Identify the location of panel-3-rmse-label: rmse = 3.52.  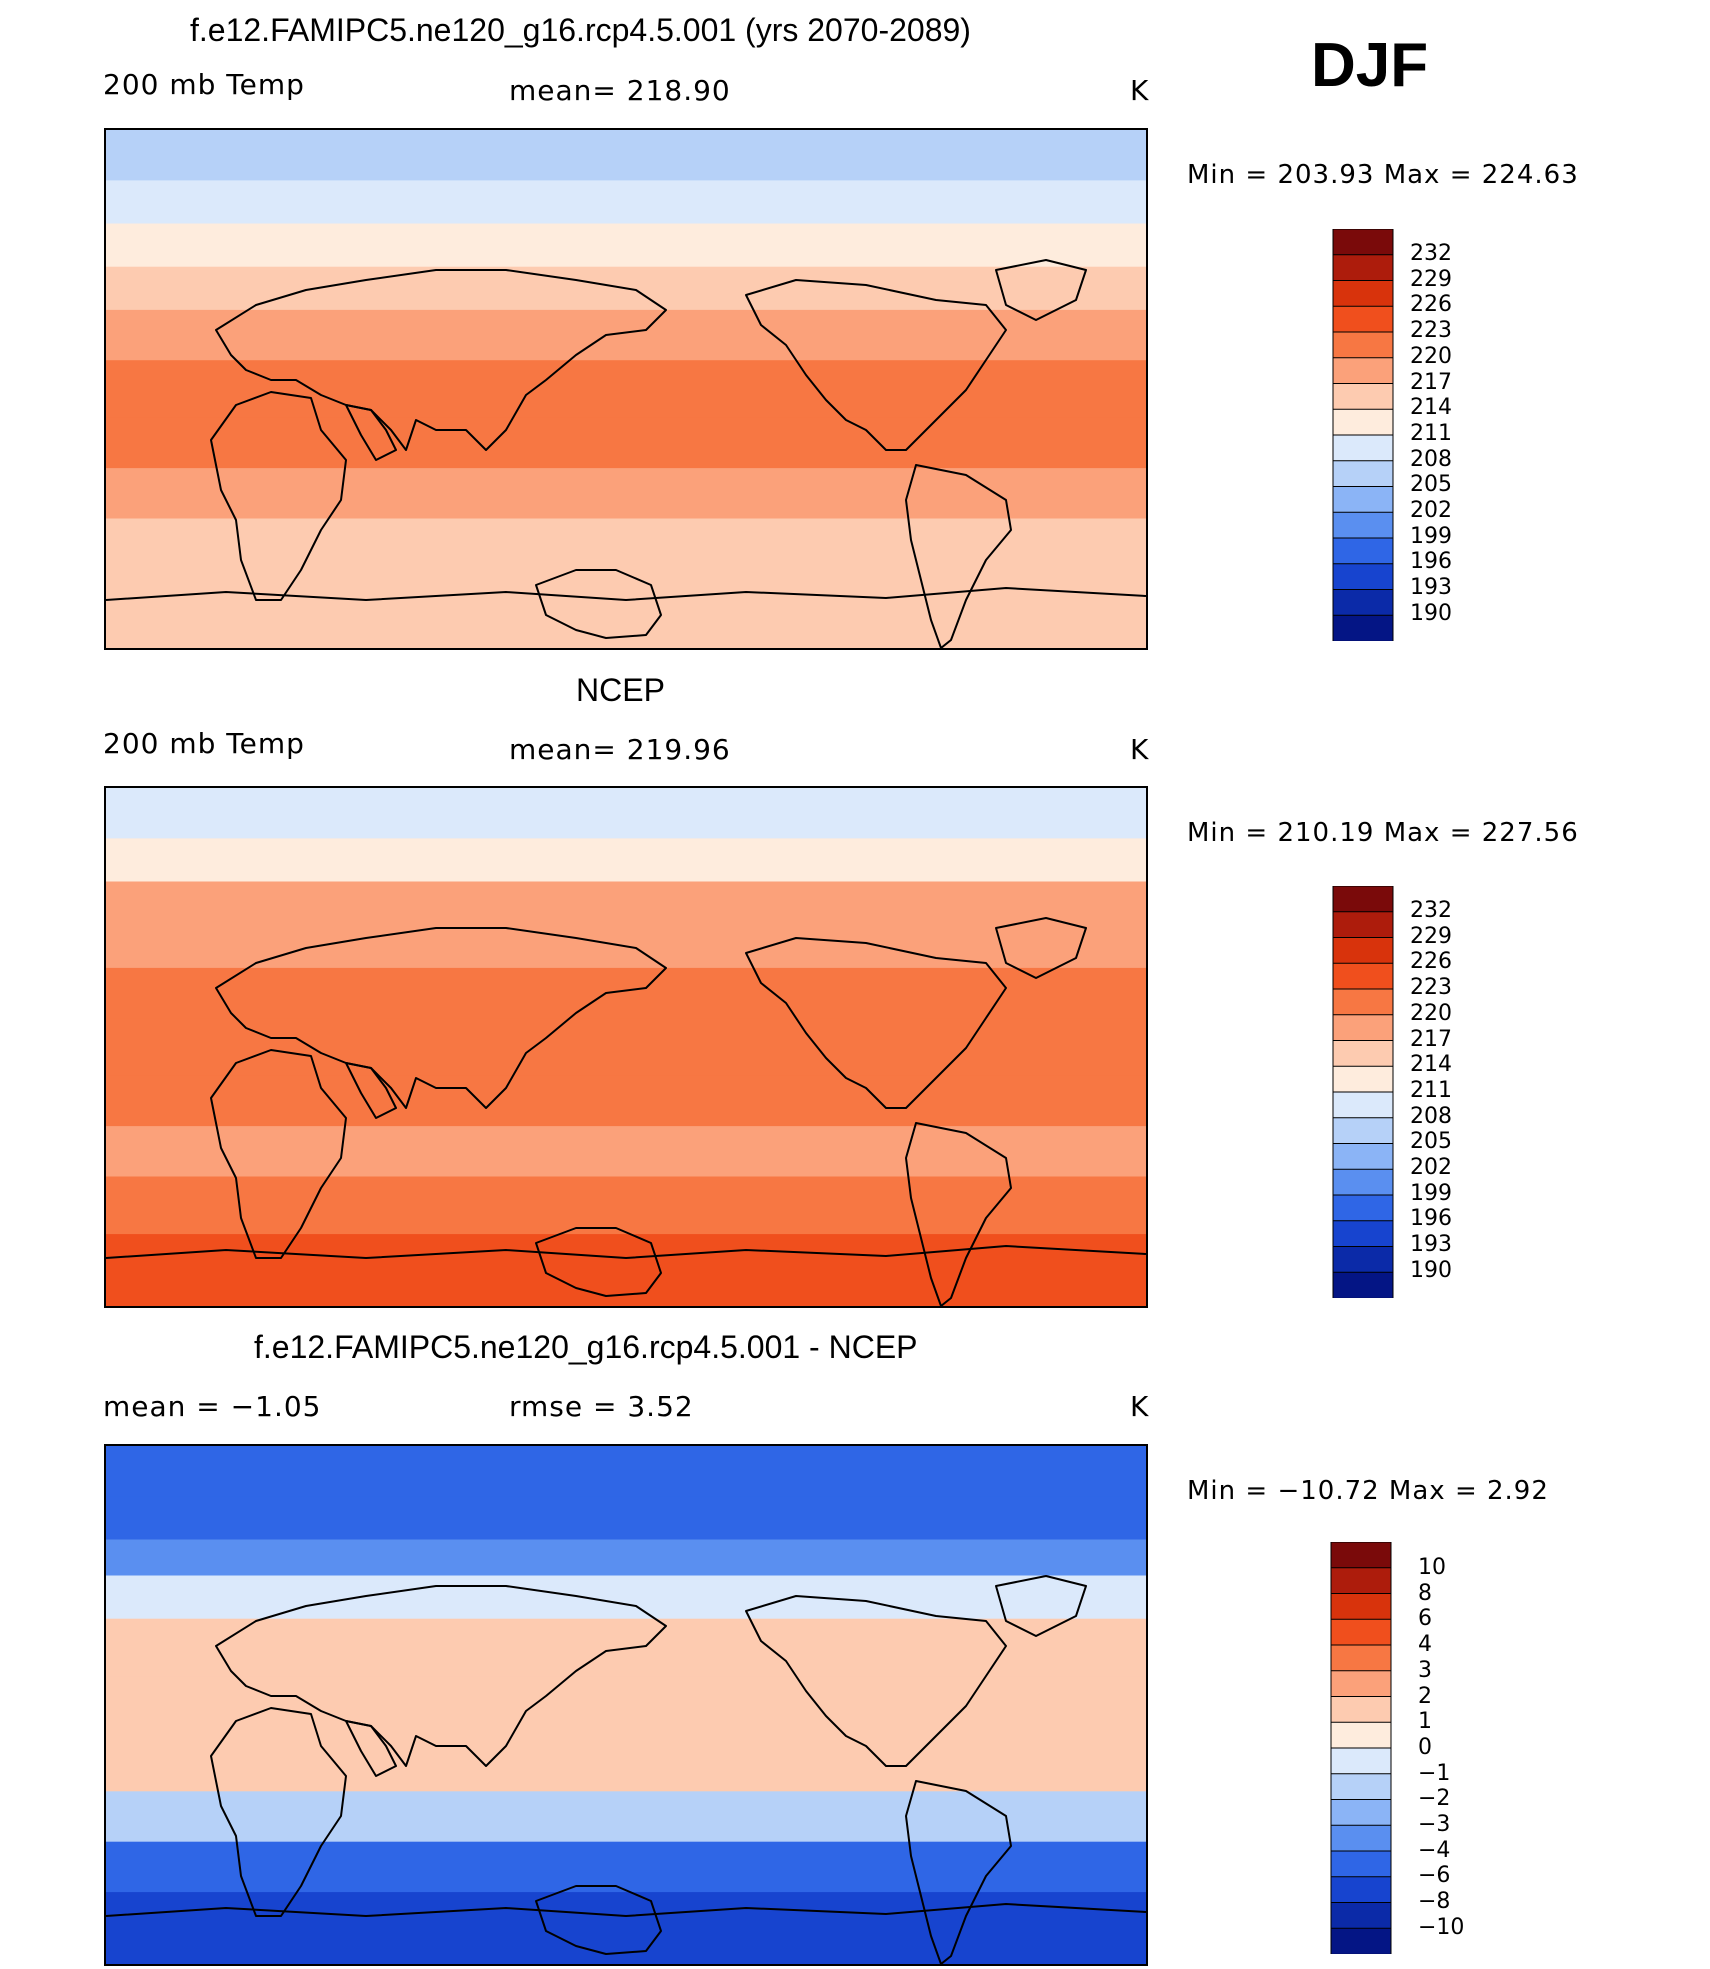
(601, 1406).